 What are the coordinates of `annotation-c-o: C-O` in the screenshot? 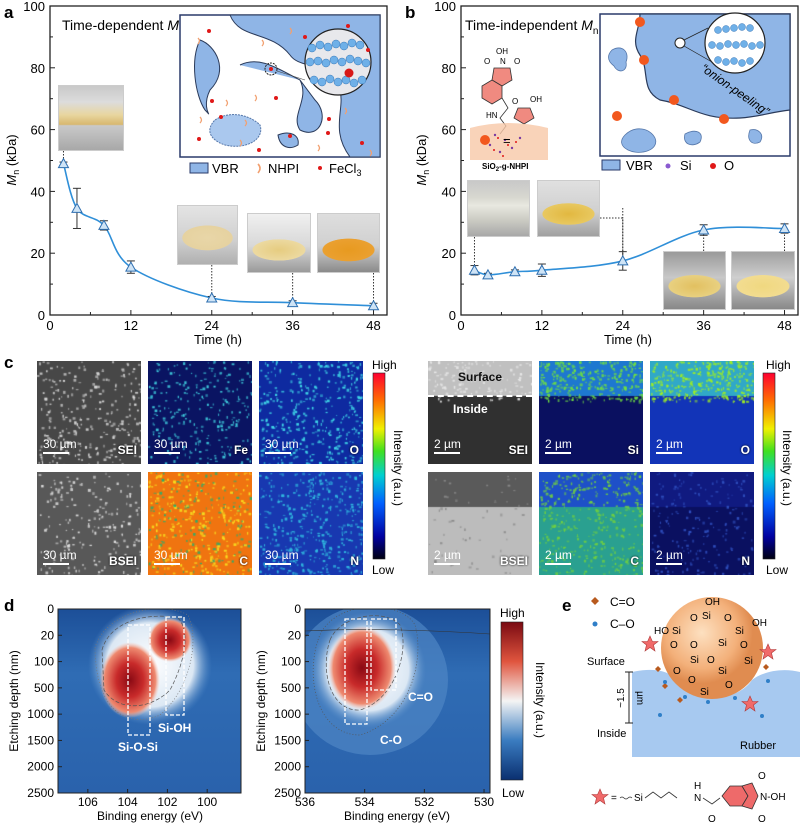 It's located at (391, 740).